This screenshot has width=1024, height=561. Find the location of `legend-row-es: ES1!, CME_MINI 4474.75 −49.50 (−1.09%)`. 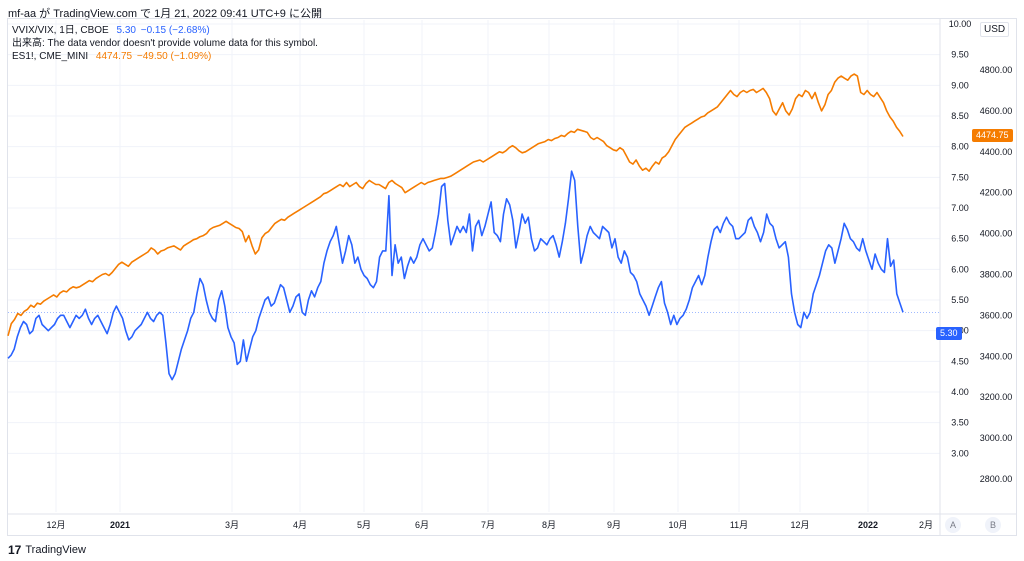

legend-row-es: ES1!, CME_MINI 4474.75 −49.50 (−1.09%) is located at coordinates (165, 56).